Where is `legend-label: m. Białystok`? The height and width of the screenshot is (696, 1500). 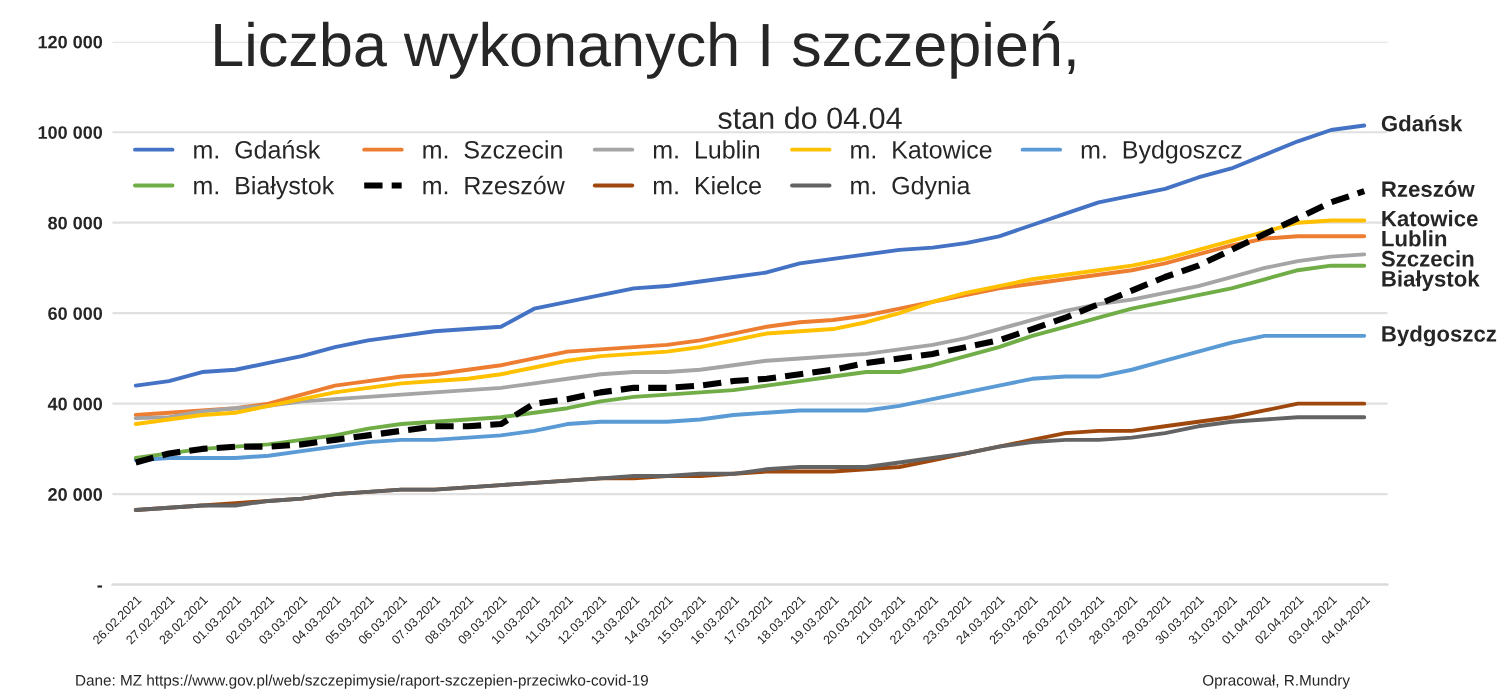 legend-label: m. Białystok is located at coordinates (264, 188).